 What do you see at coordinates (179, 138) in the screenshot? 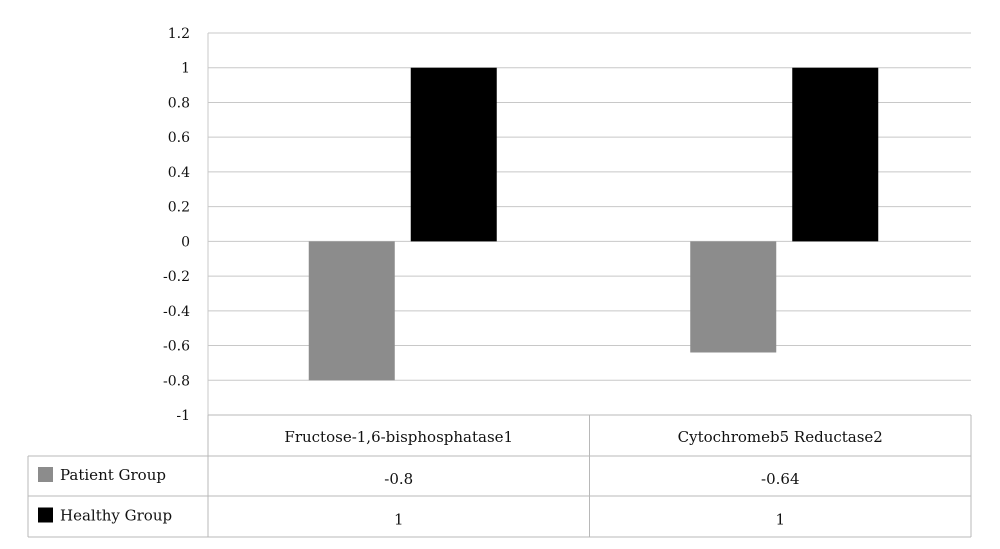
I see `y-tick-label: 0.6` at bounding box center [179, 138].